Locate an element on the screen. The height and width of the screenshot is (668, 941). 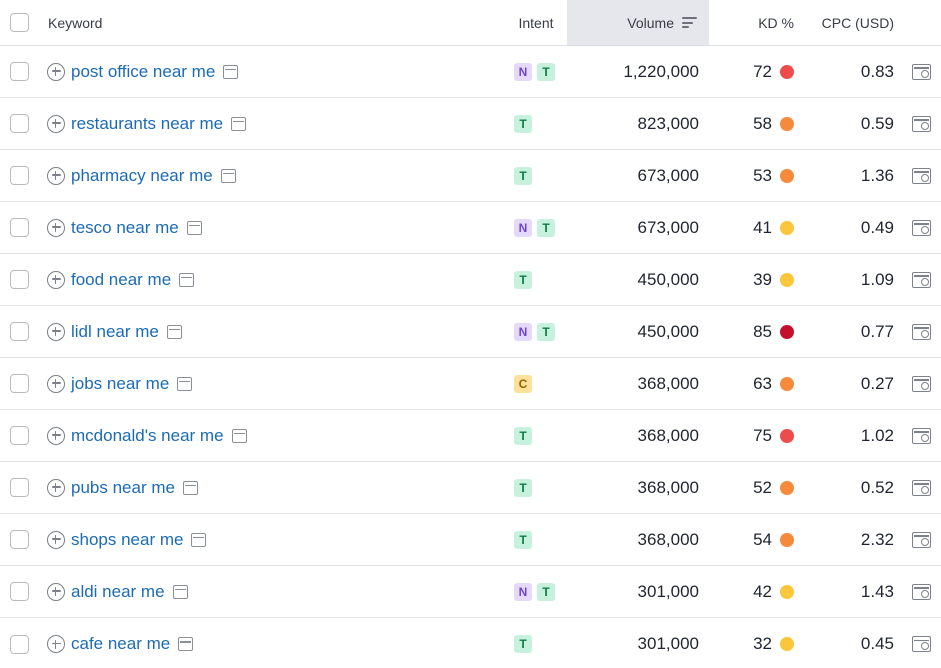
keyword-column-header: Keyword is located at coordinates (75, 22).